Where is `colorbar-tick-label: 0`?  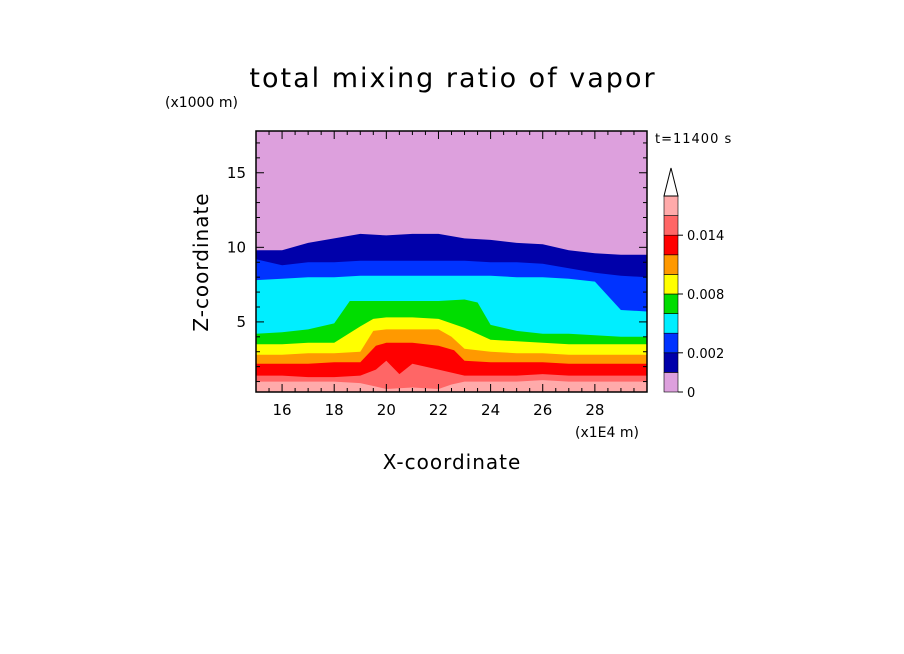 colorbar-tick-label: 0 is located at coordinates (691, 393).